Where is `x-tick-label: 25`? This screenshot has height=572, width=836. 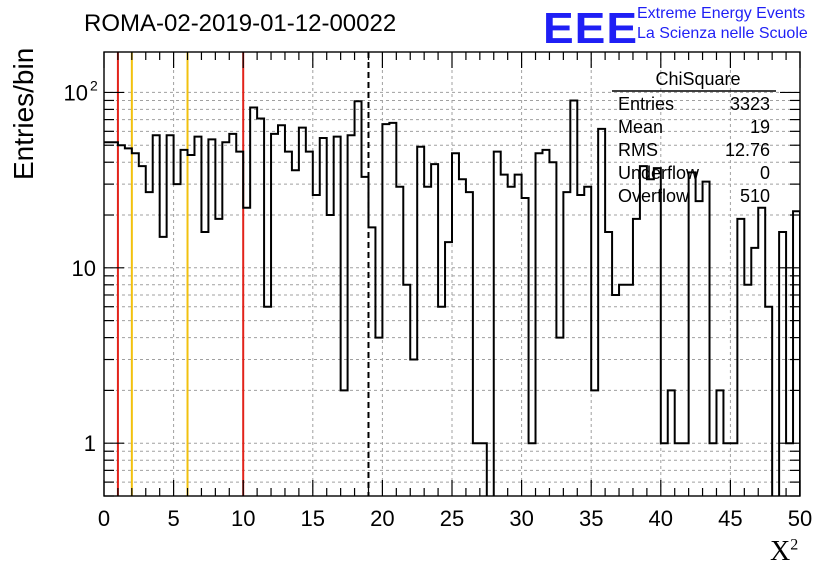 x-tick-label: 25 is located at coordinates (452, 518).